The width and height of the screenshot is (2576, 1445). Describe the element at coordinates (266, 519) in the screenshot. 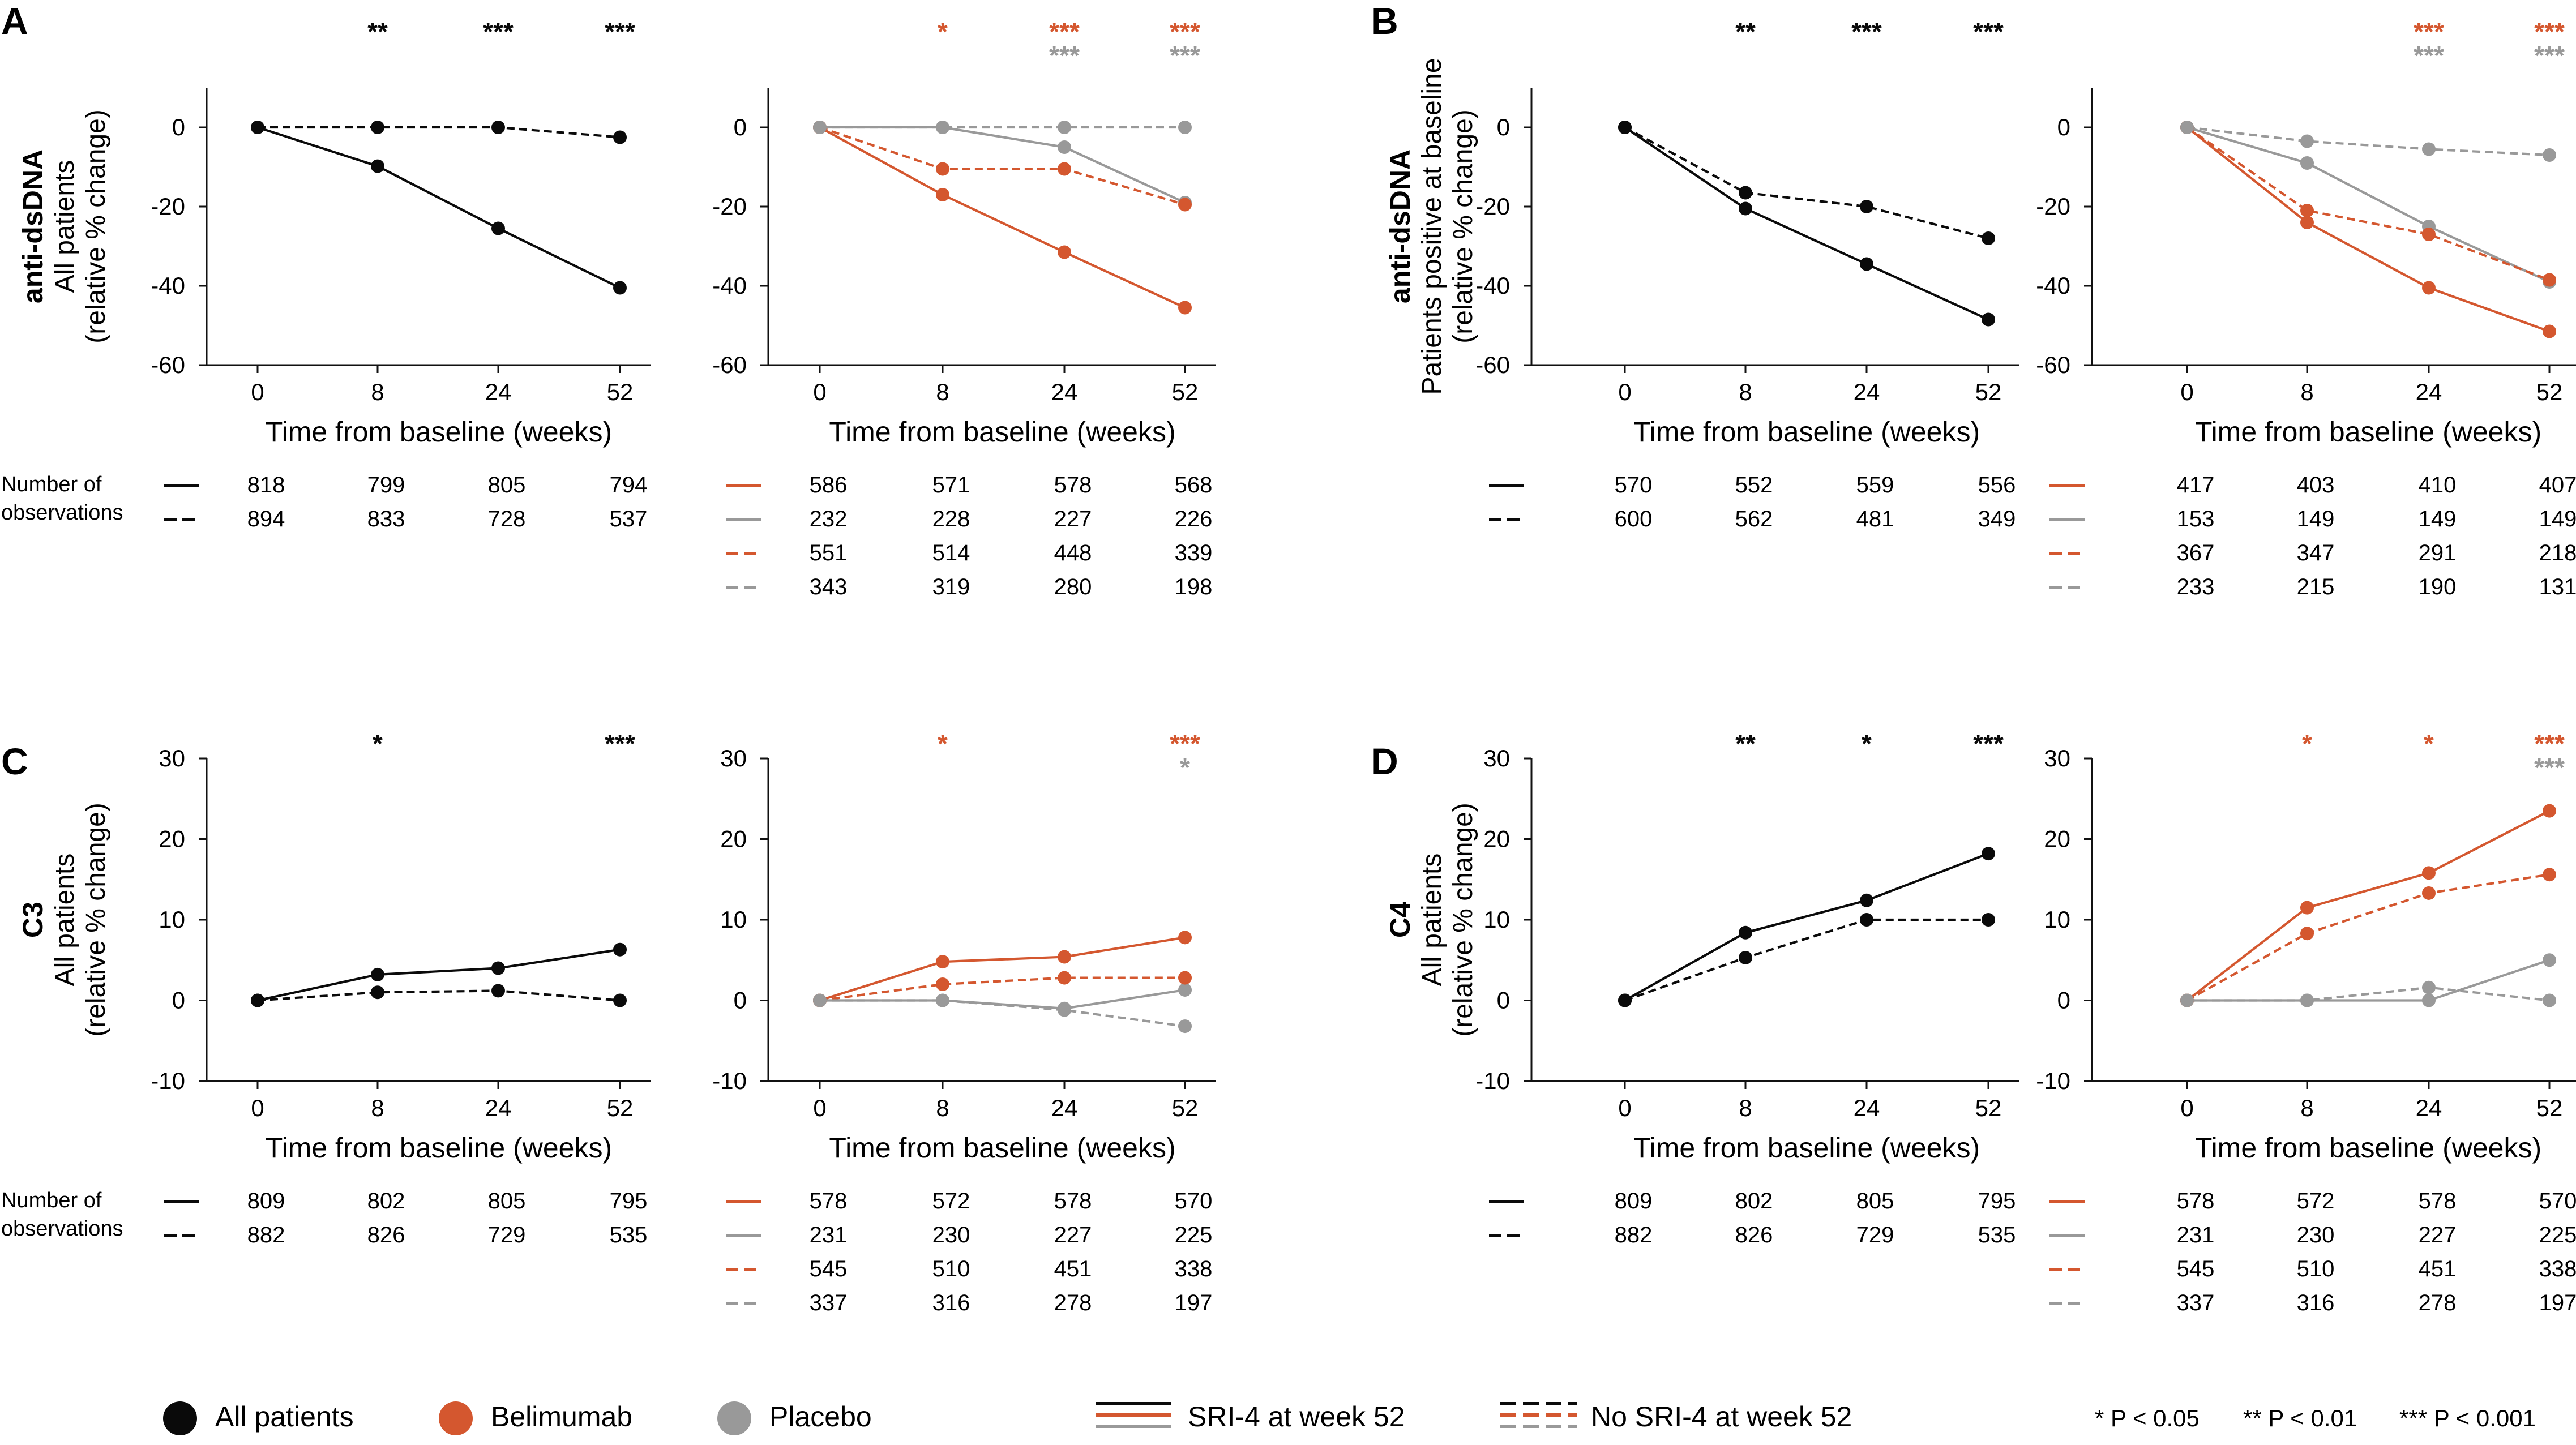

I see `left-plot-observation-count: 894` at that location.